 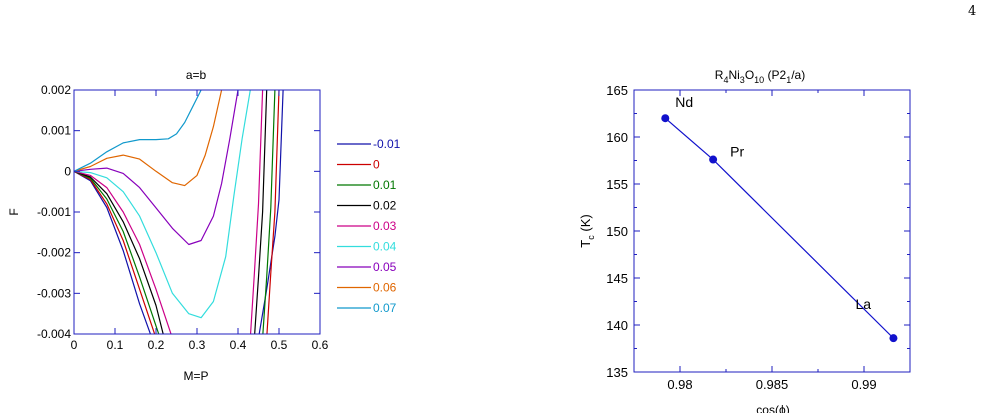 I want to click on left-legend: -0.01 0 0.01 0.02 0.03 0.04 0.05 0.06 0.07, so click(x=369, y=226).